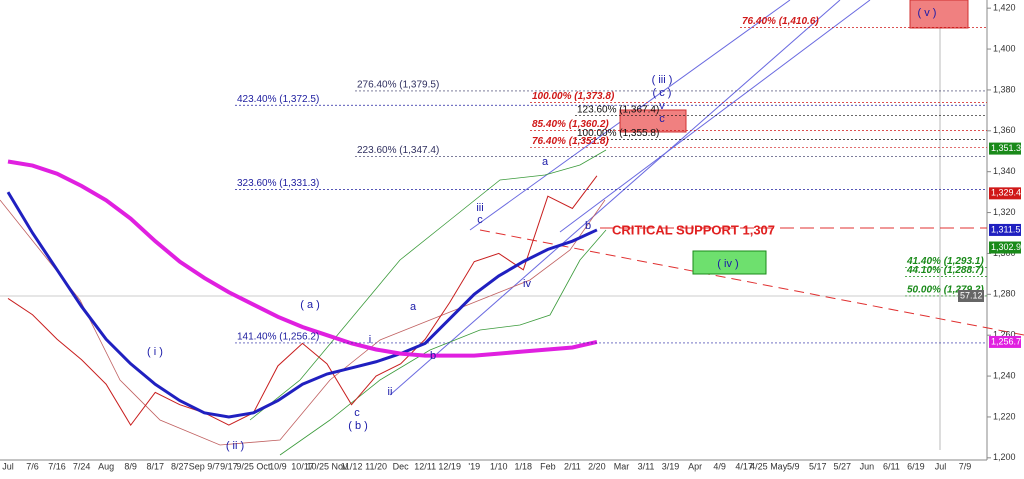  I want to click on wave-label: iii, so click(479, 208).